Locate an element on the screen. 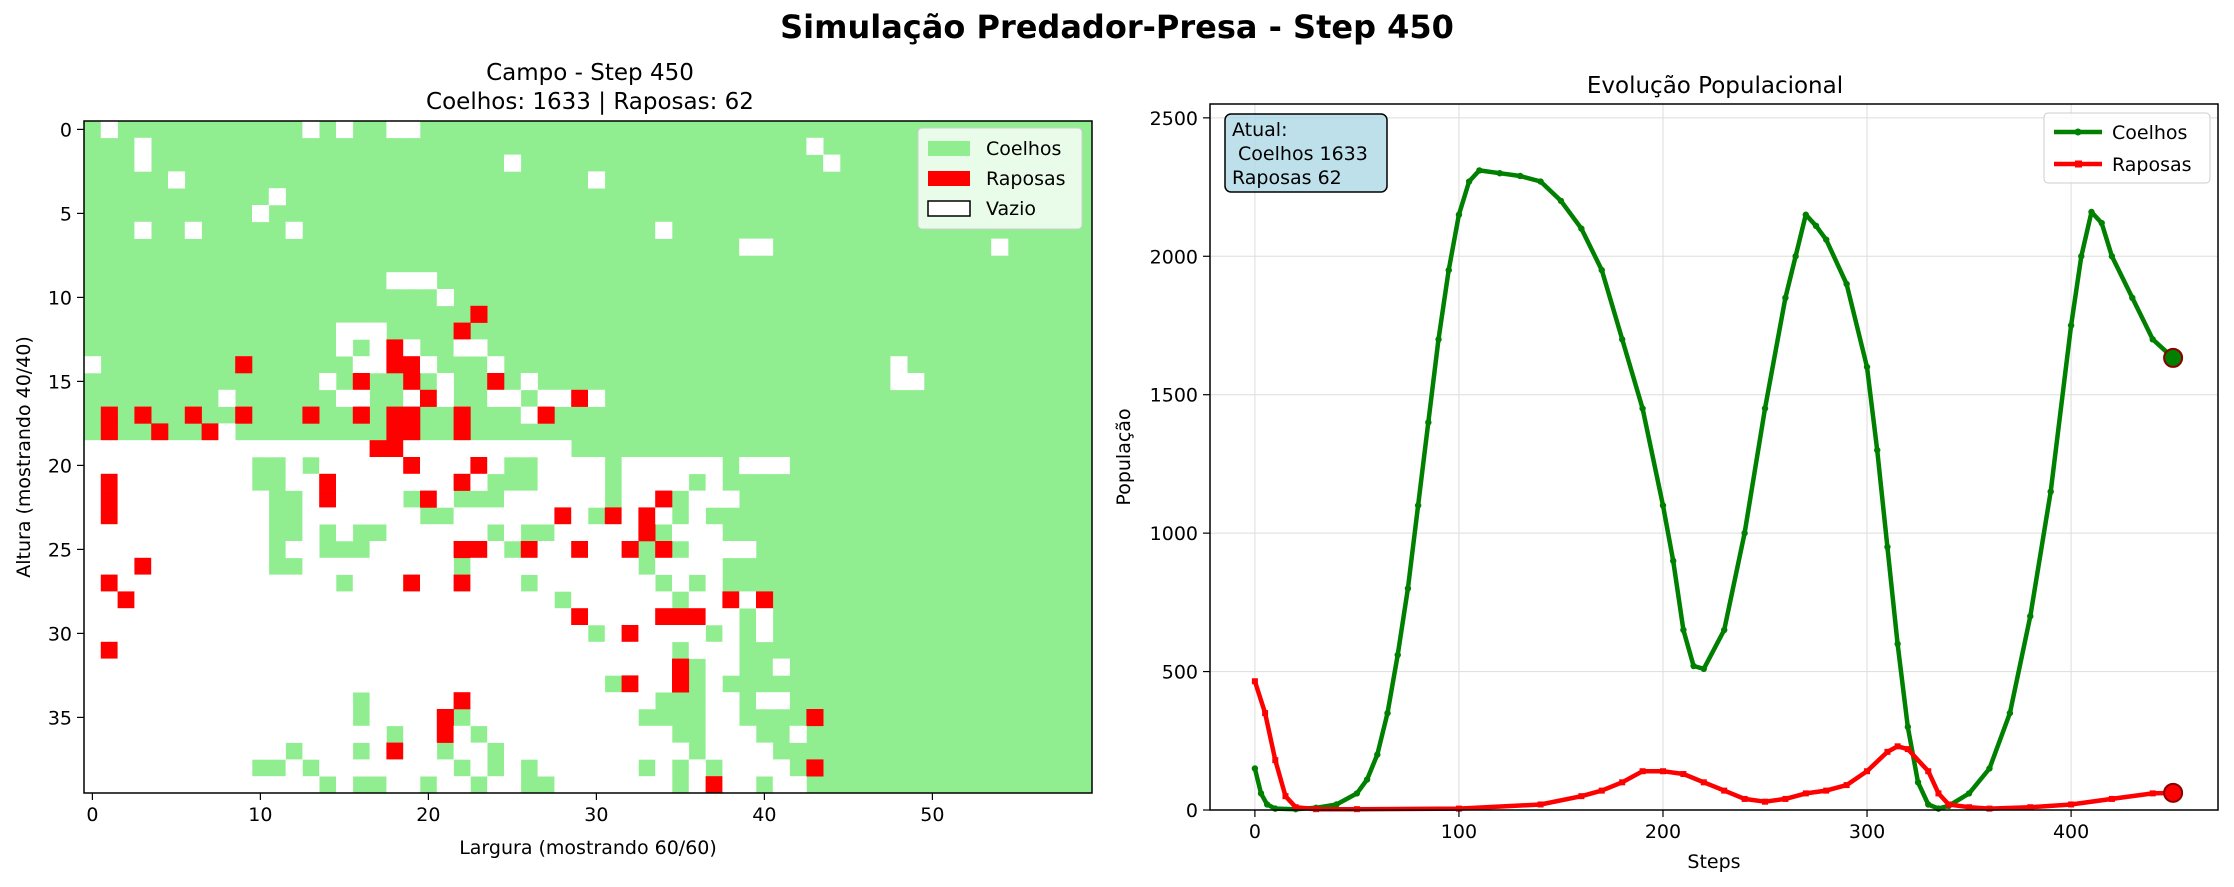  heatmap-y-tick-label: 0 is located at coordinates (66, 130).